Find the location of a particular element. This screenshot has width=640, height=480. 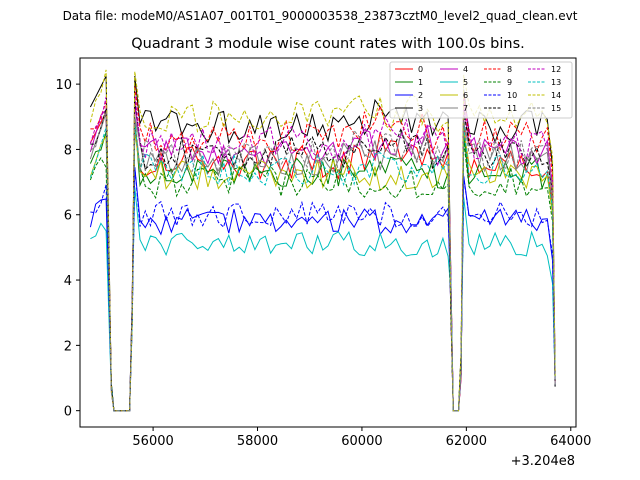

legend-label: 6 is located at coordinates (465, 95).